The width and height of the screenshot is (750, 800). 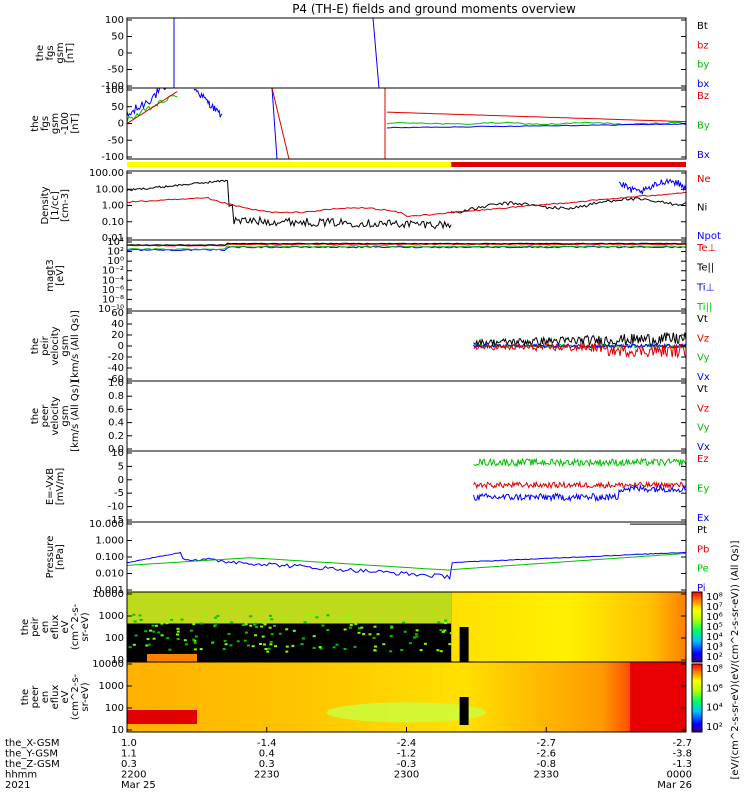 What do you see at coordinates (714, 727) in the screenshot?
I see `colorbar-tick: 10²` at bounding box center [714, 727].